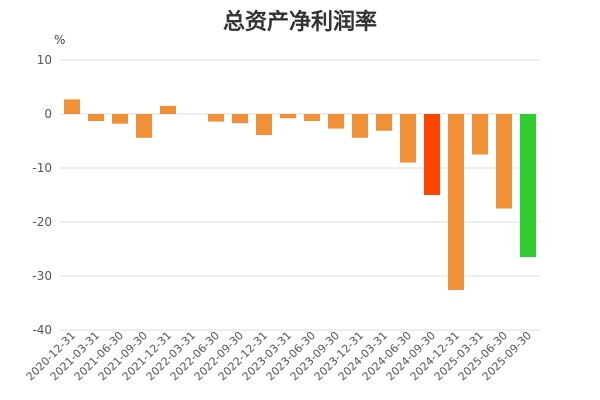  Describe the element at coordinates (42, 195) in the screenshot. I see `y-axis-ticks: 10 0 -10 -20 -30 -40` at that location.